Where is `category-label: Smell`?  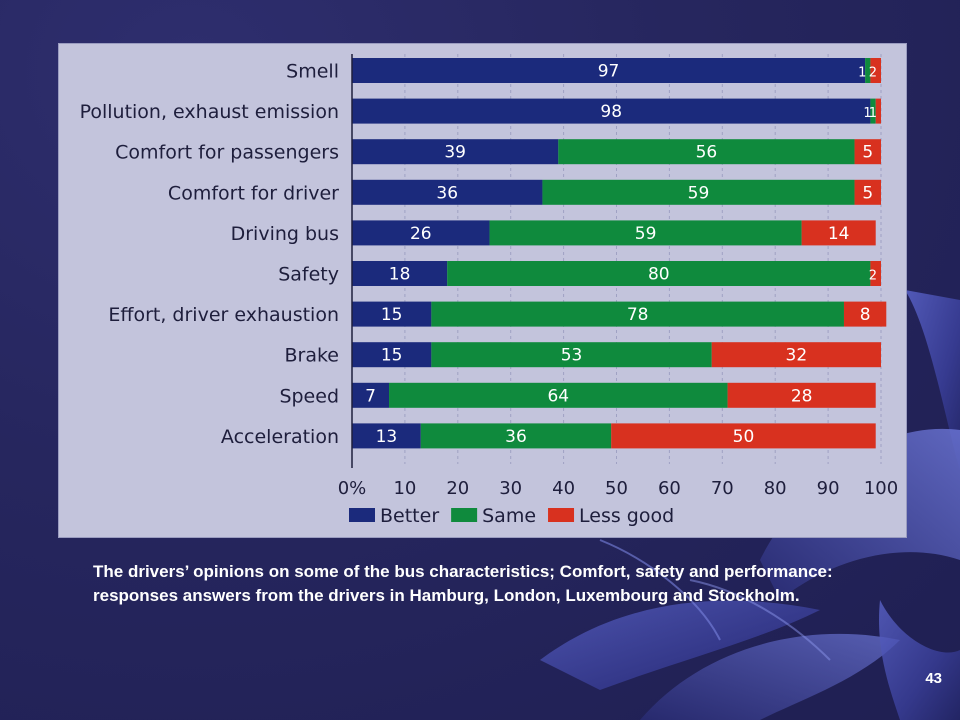
category-label: Smell is located at coordinates (312, 72).